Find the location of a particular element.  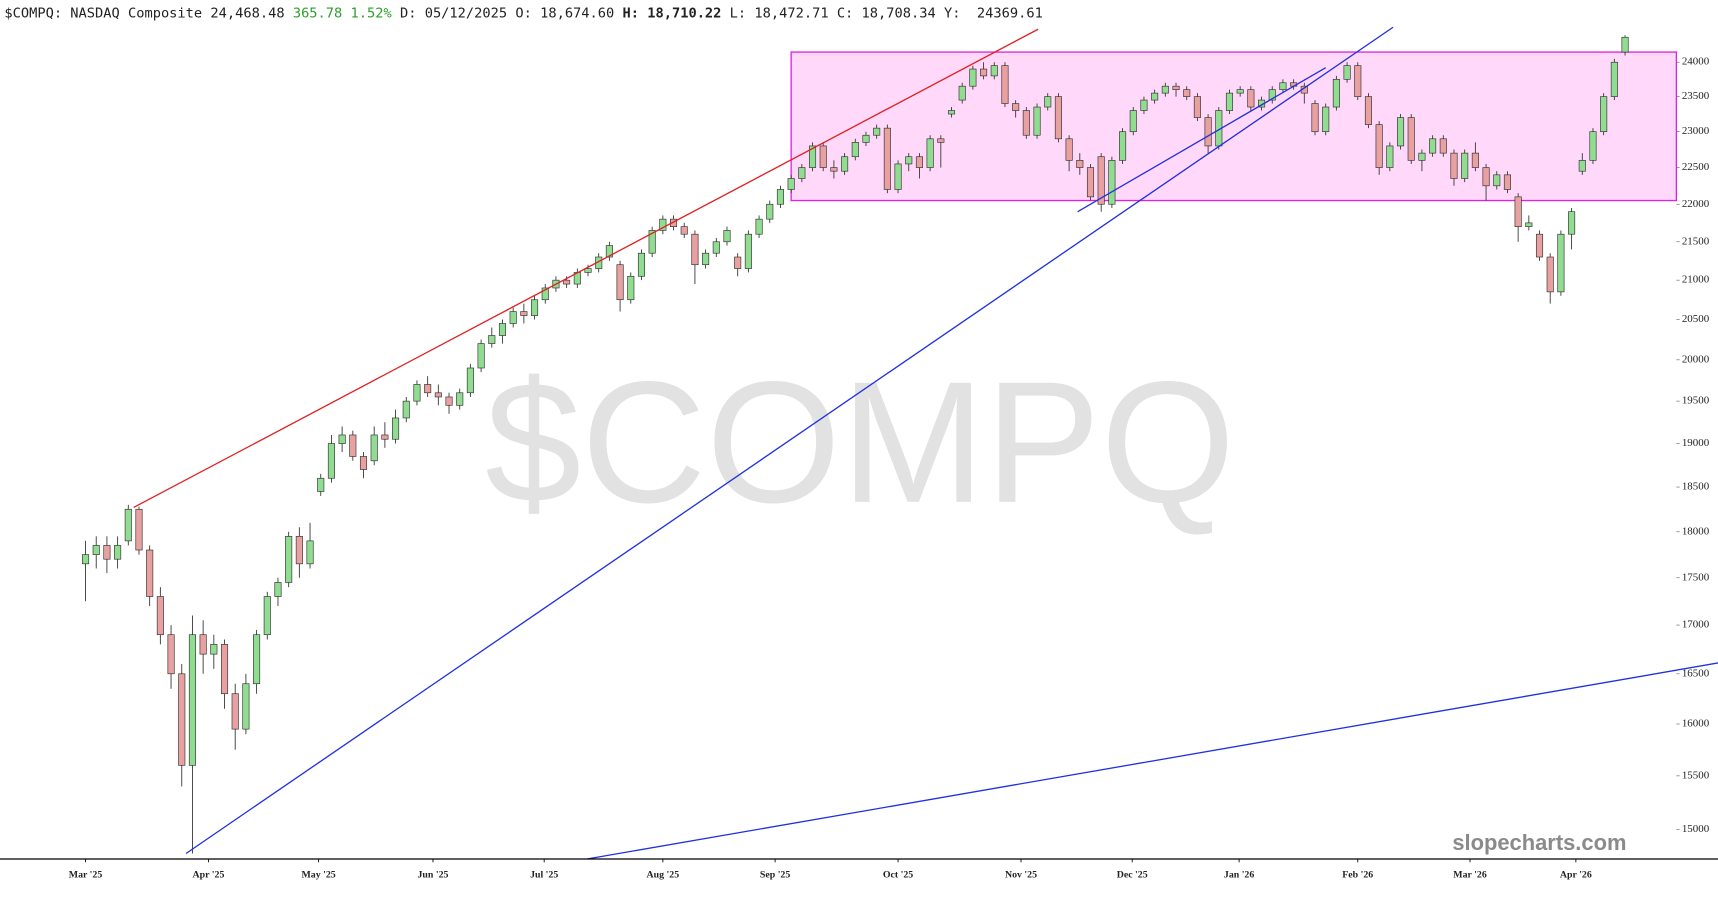

high: 18,710.22 is located at coordinates (684, 14).